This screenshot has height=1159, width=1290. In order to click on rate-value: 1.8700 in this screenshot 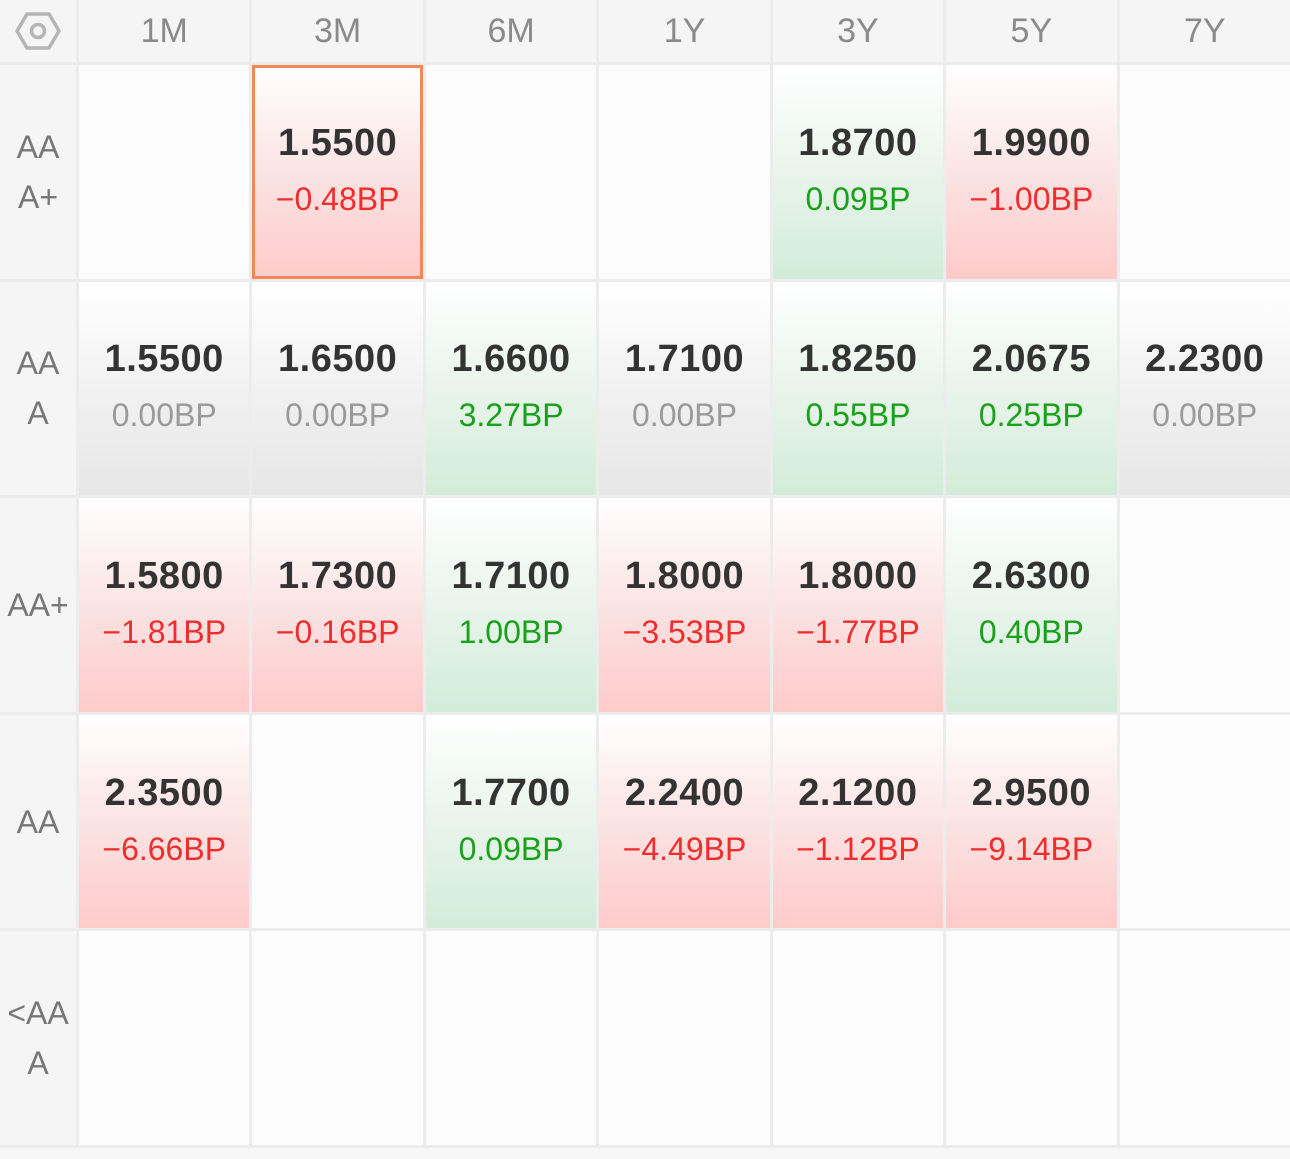, I will do `click(858, 142)`.